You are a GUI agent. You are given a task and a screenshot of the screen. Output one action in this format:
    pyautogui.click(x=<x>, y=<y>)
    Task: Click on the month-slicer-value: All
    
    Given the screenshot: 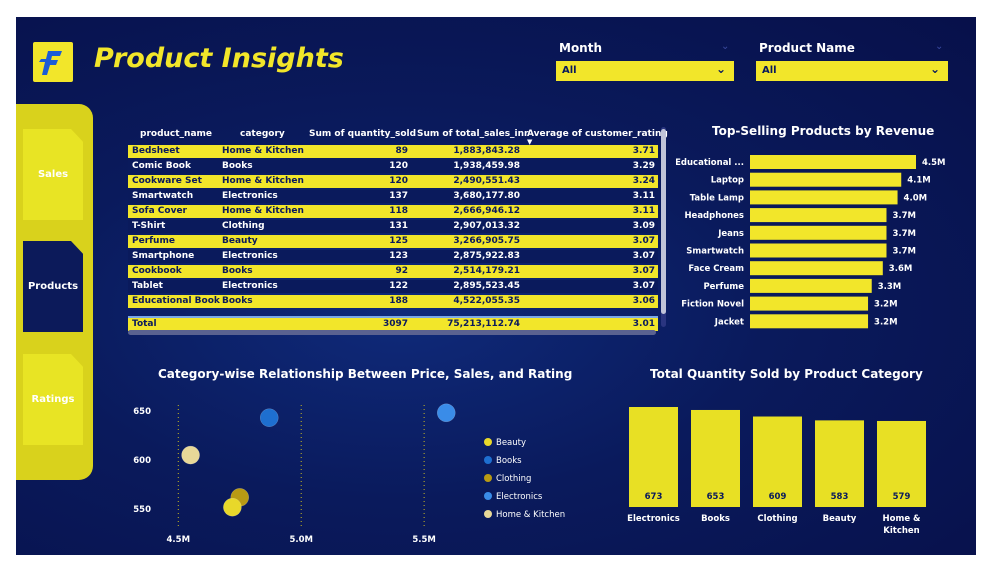 What is the action you would take?
    pyautogui.click(x=569, y=70)
    